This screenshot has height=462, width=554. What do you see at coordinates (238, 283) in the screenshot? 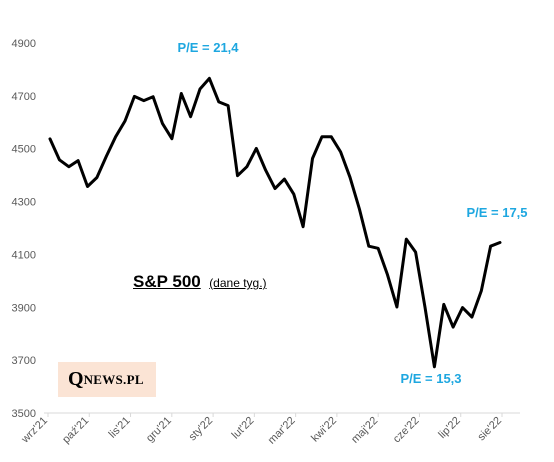
I see `chart-title-sub: (dane tyg.)` at bounding box center [238, 283].